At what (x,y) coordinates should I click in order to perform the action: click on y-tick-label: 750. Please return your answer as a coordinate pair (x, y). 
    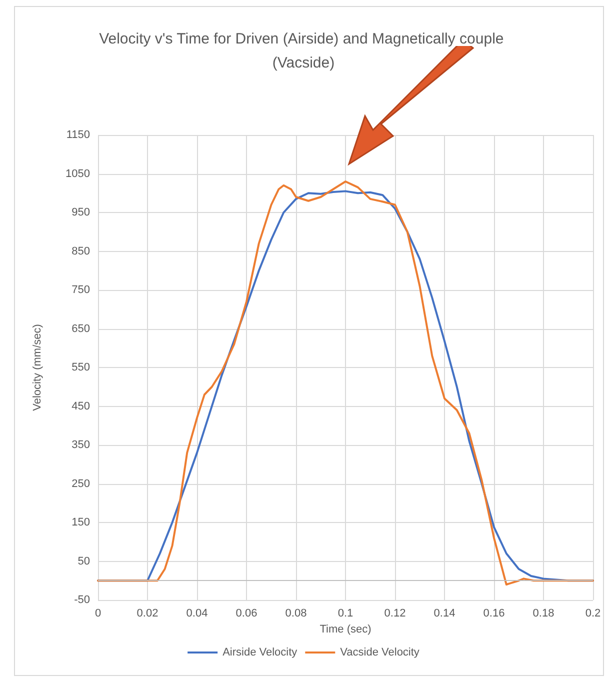
    Looking at the image, I should click on (81, 290).